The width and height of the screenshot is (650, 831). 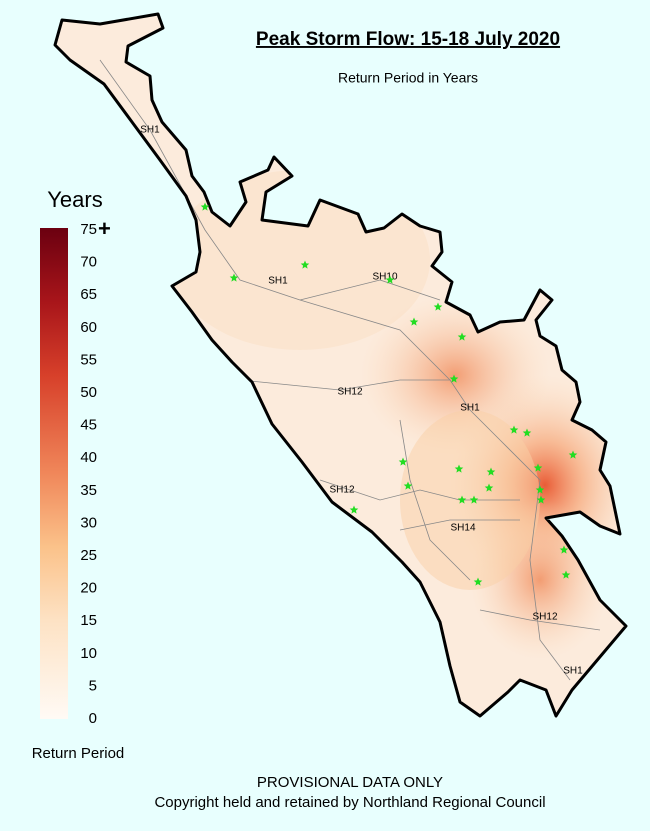 I want to click on legend-tick-label: 25, so click(x=88, y=555).